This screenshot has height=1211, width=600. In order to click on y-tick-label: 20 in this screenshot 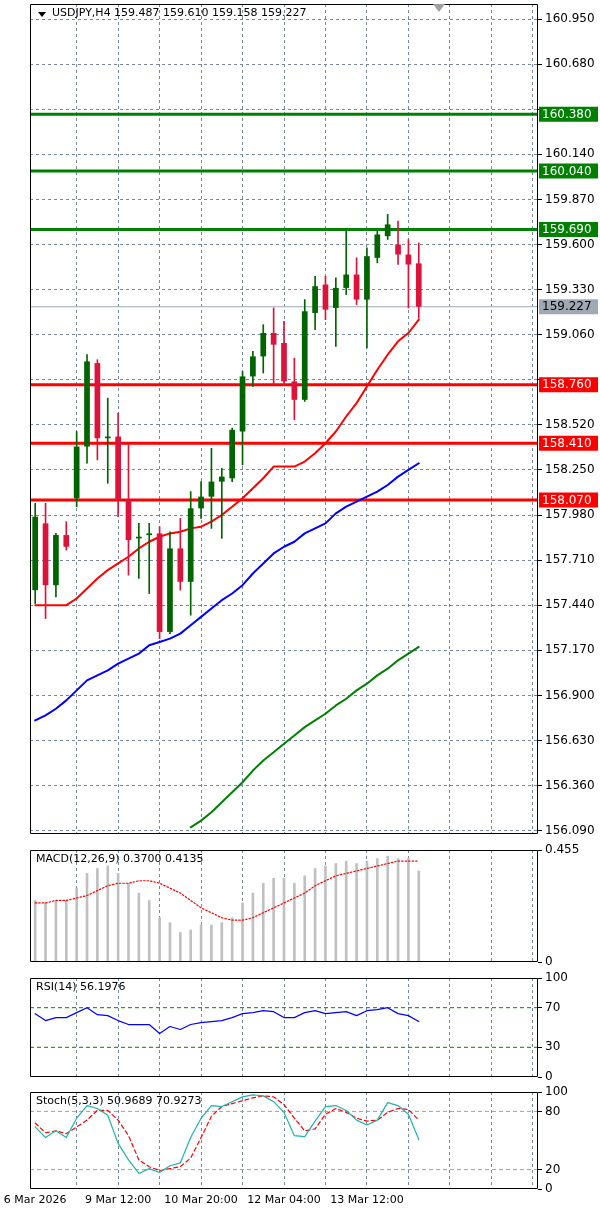, I will do `click(553, 1168)`.